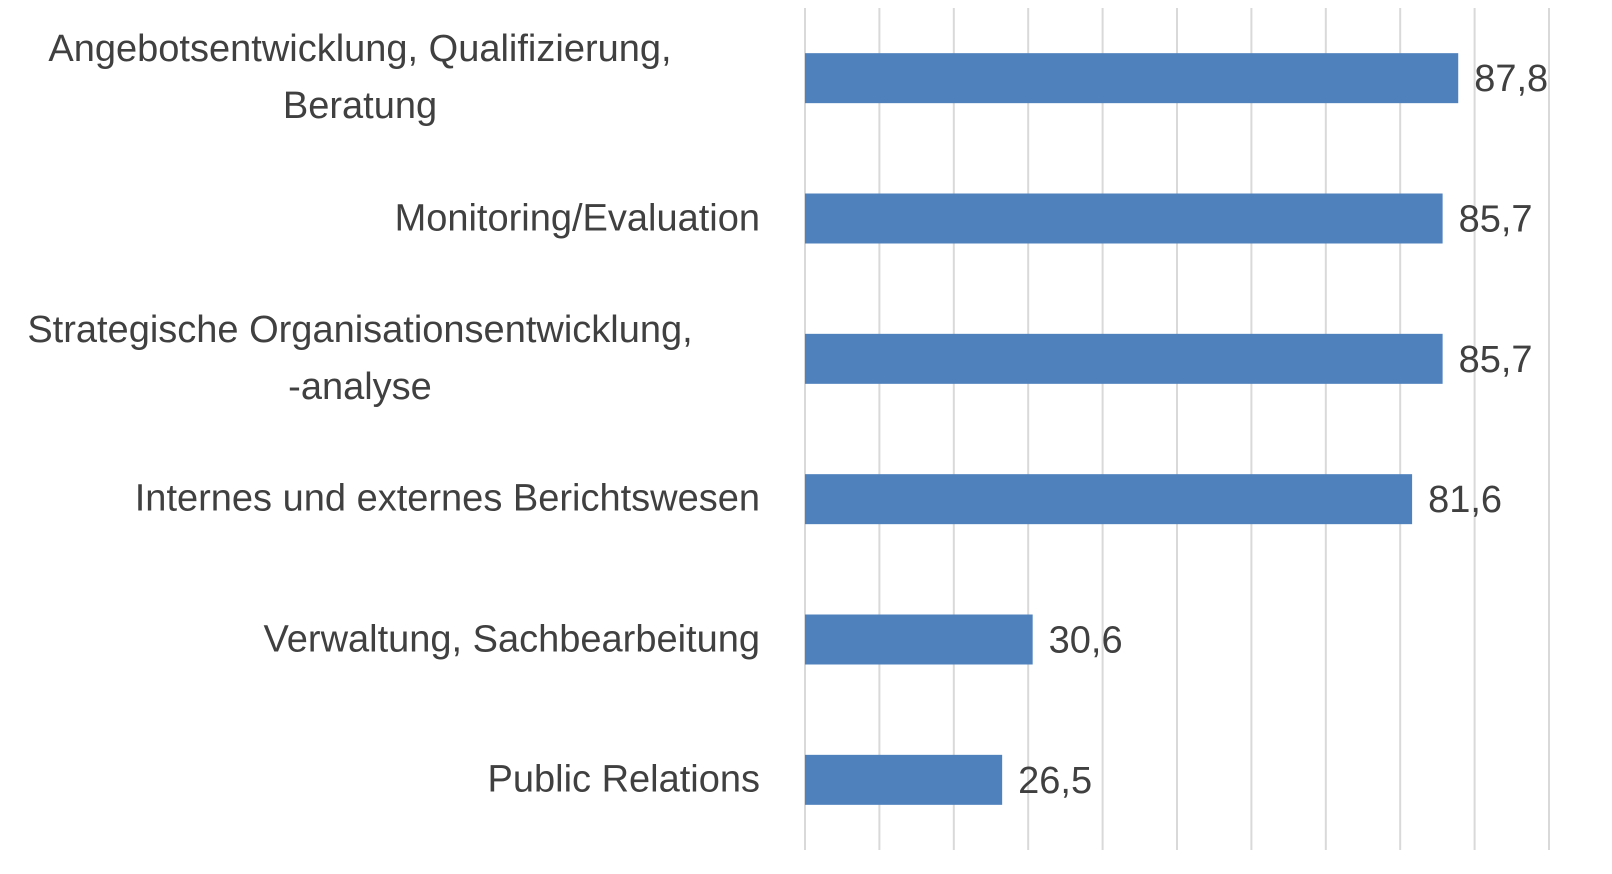 This screenshot has height=874, width=1612. Describe the element at coordinates (1086, 641) in the screenshot. I see `value-label: 30,6` at that location.